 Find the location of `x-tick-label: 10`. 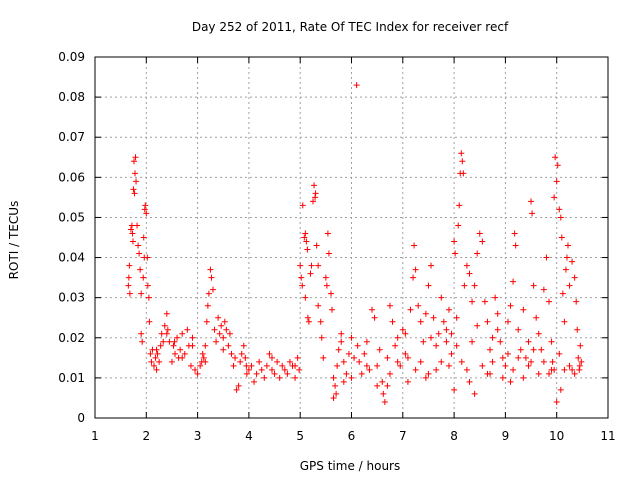

x-tick-label: 10 is located at coordinates (556, 436).